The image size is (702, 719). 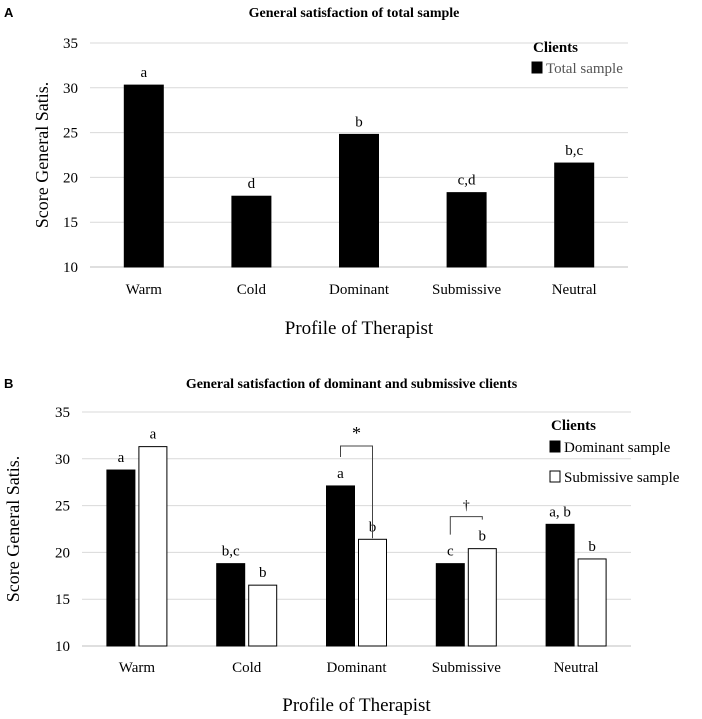 What do you see at coordinates (8, 383) in the screenshot?
I see `panel-letter: B` at bounding box center [8, 383].